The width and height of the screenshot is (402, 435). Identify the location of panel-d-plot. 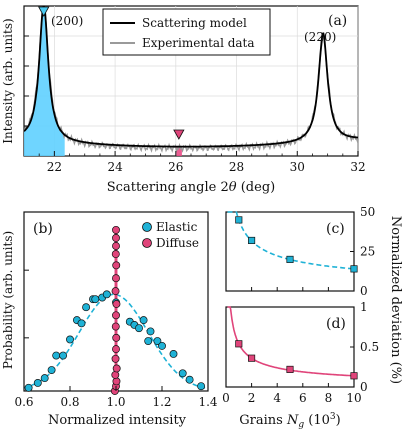
(292, 343).